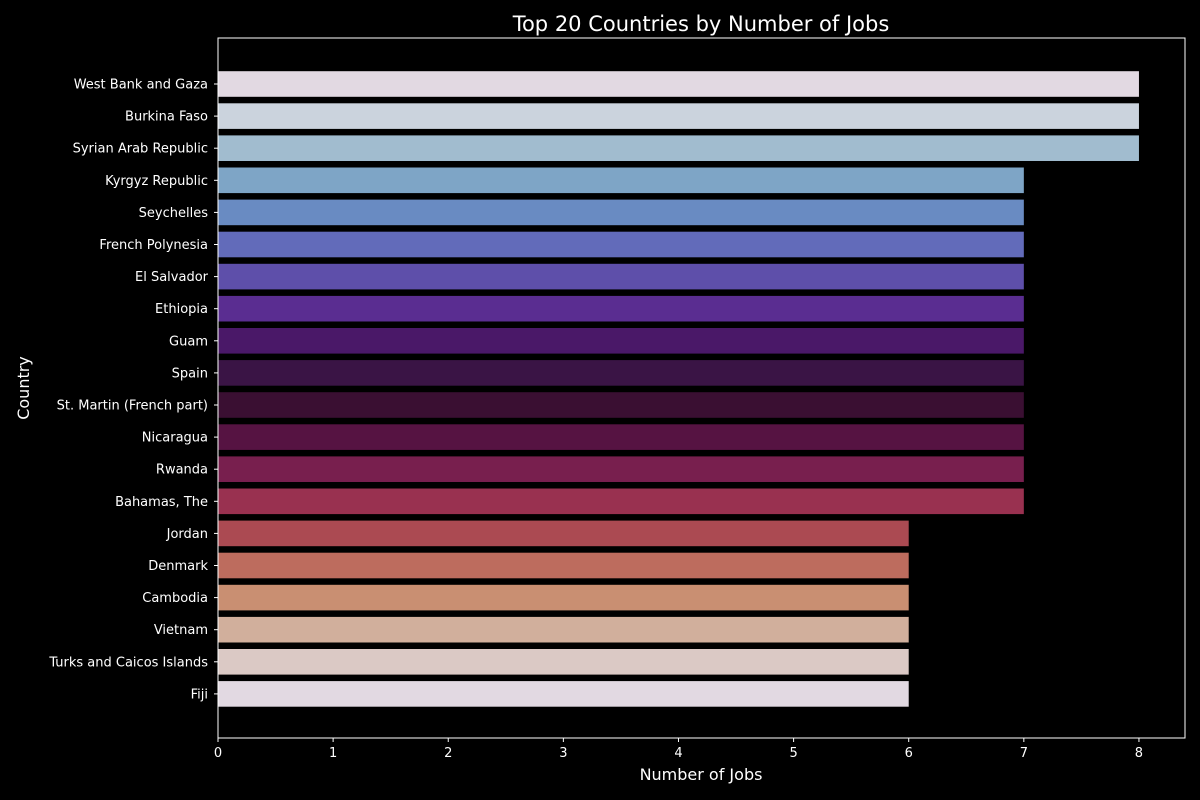 This screenshot has height=800, width=1200. Describe the element at coordinates (175, 598) in the screenshot. I see `y-tick-label: Cambodia` at that location.